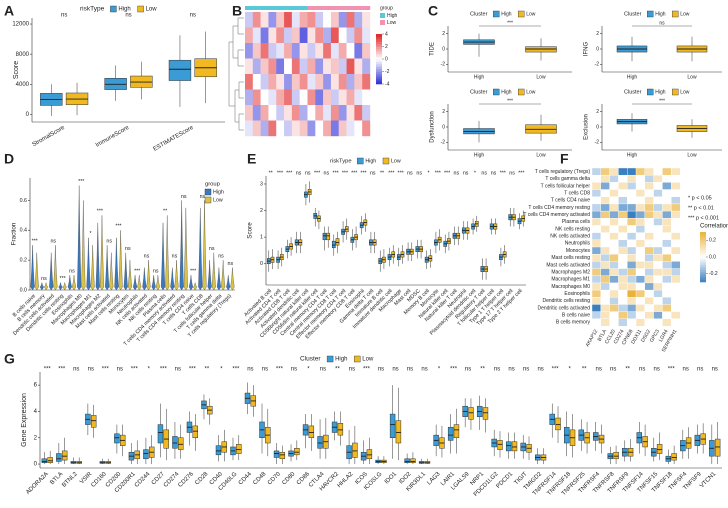  What do you see at coordinates (23, 55) in the screenshot?
I see `y-tick-label: 8000` at bounding box center [23, 55].